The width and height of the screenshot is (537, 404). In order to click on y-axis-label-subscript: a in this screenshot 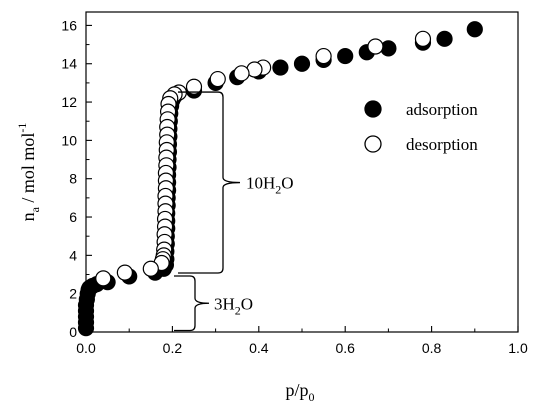, I will do `click(35, 209)`.